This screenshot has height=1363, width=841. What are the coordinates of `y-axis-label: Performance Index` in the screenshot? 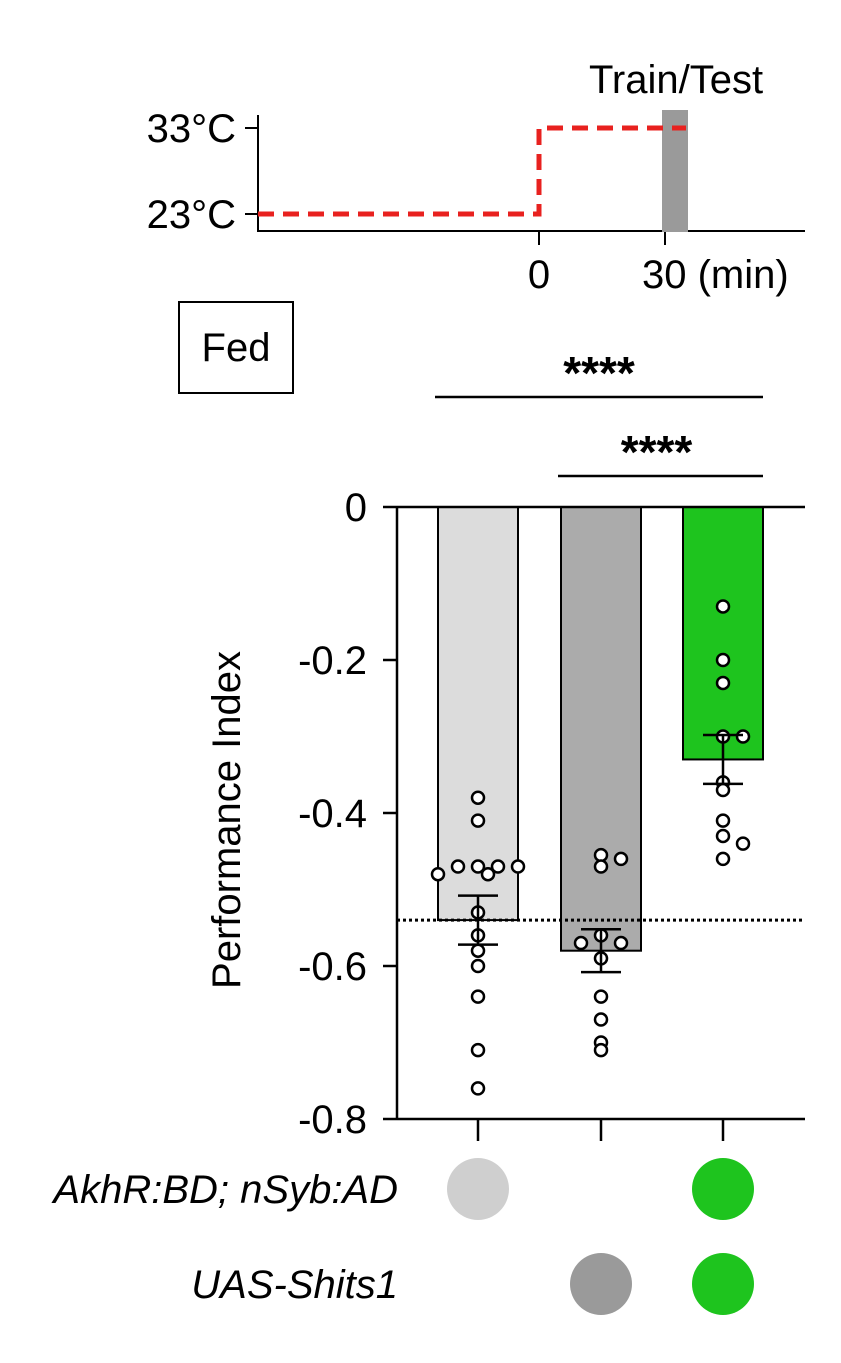 It's located at (227, 820).